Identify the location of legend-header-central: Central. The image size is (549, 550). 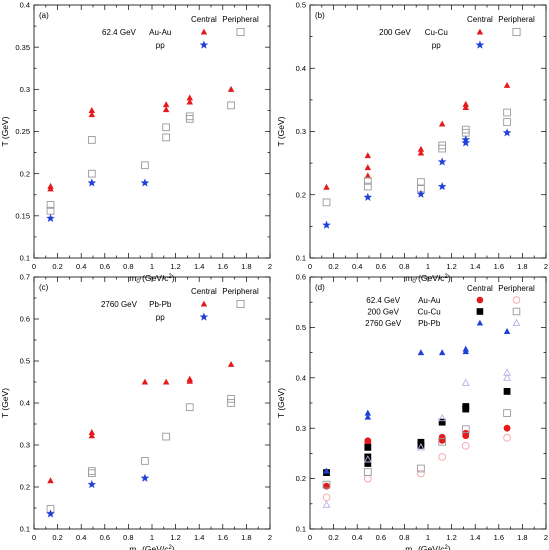
(204, 19).